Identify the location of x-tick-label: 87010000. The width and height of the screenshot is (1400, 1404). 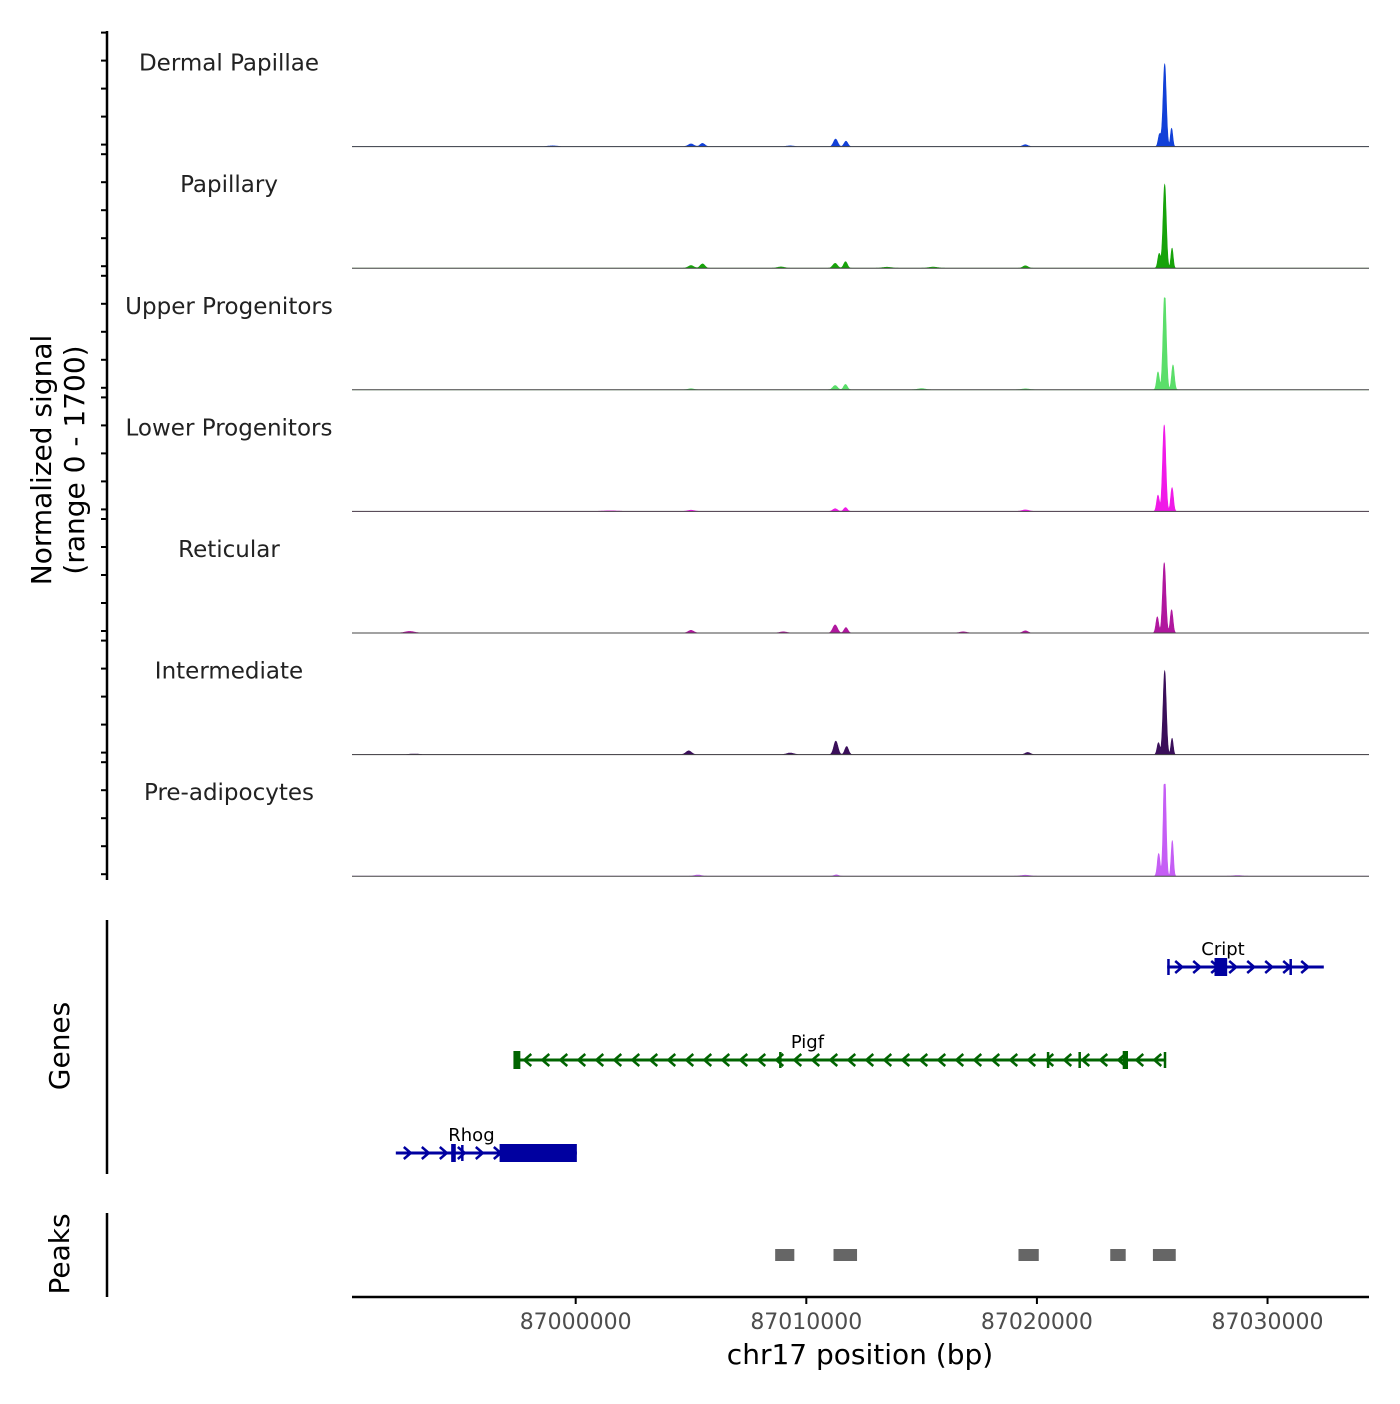
(806, 1322).